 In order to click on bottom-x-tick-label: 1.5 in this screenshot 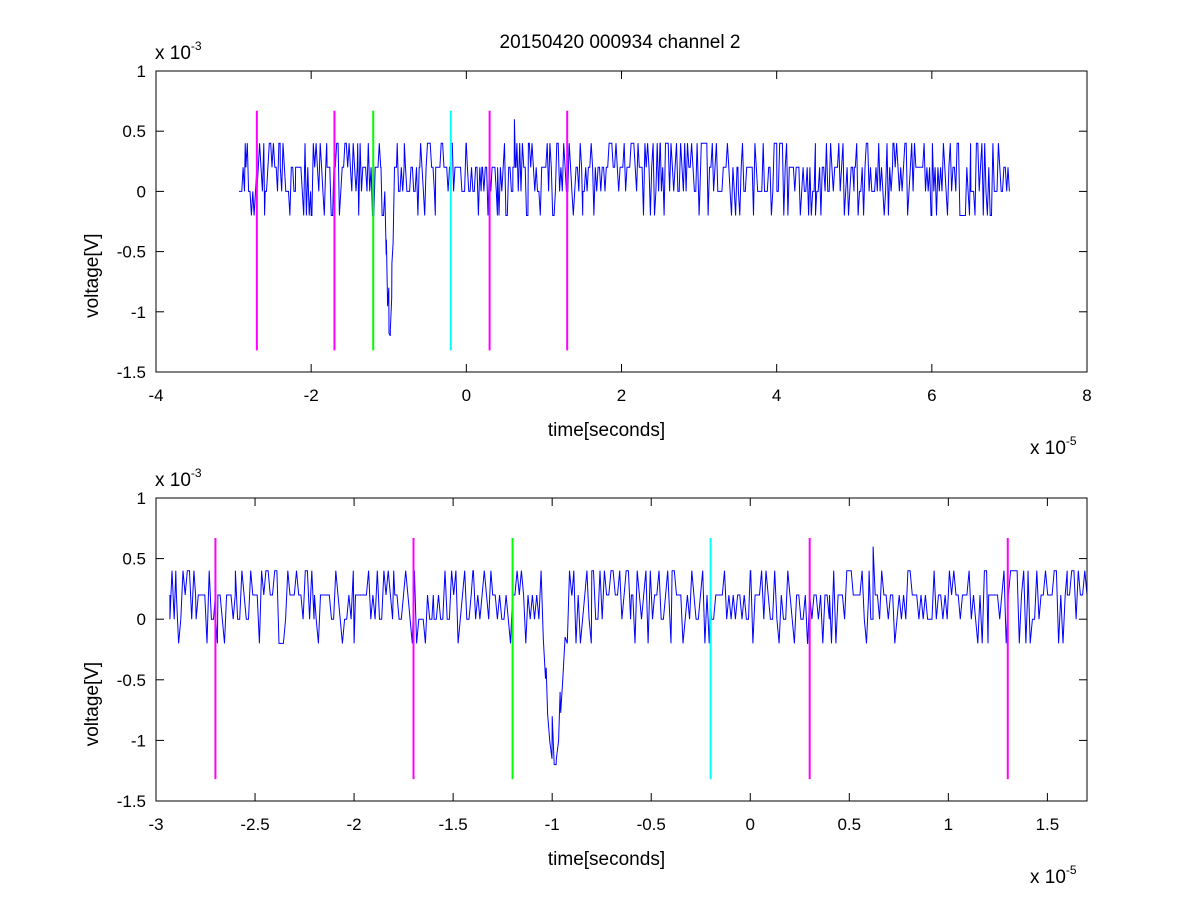, I will do `click(1048, 824)`.